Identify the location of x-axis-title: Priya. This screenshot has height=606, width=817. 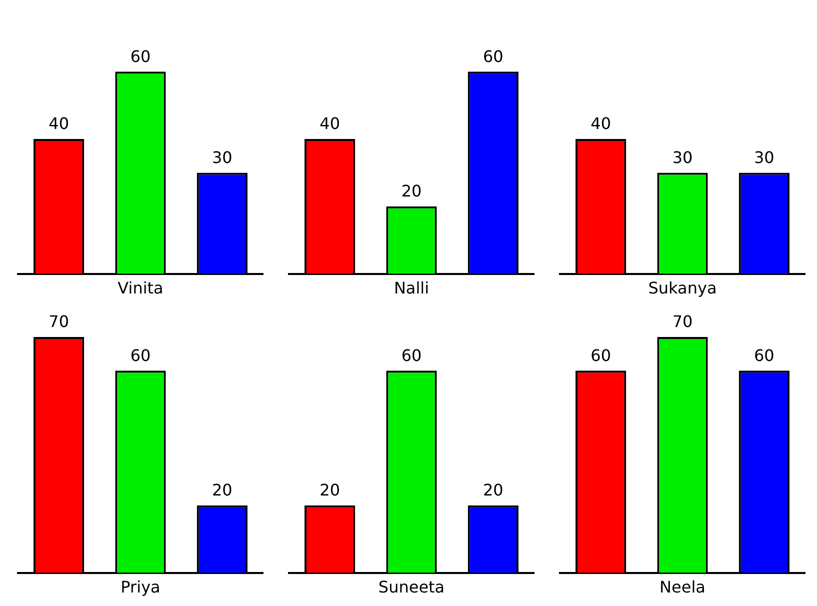
(140, 587).